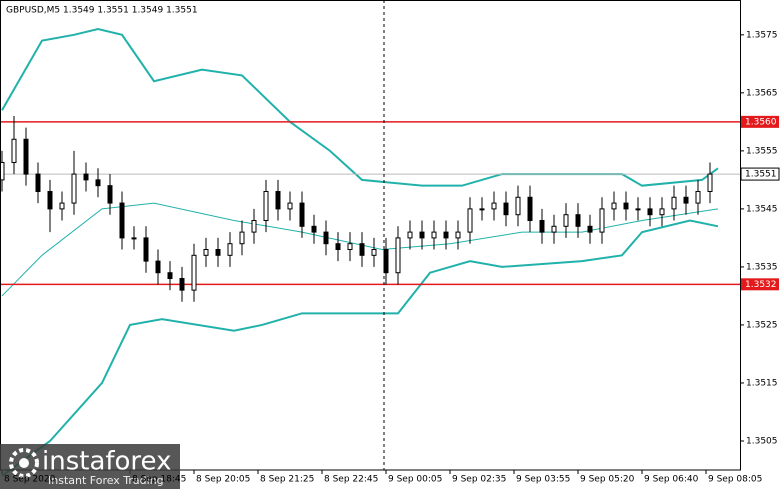 The height and width of the screenshot is (489, 781). I want to click on current-price-label: 1.3551, so click(761, 175).